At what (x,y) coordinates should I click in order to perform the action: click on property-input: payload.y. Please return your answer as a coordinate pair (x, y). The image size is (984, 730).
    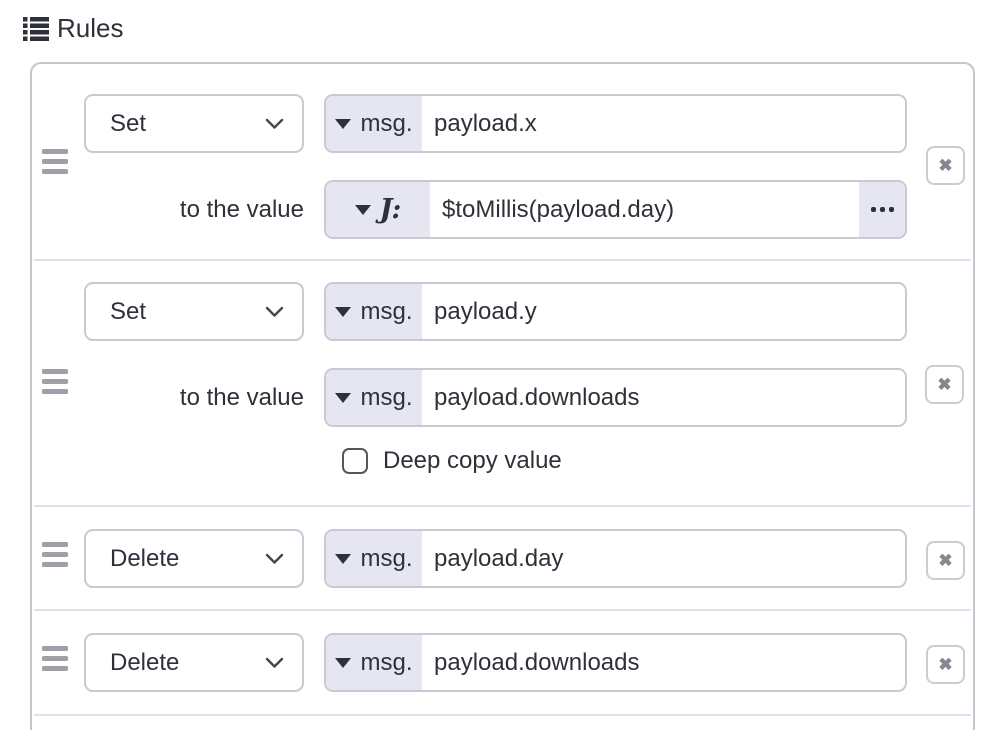
    Looking at the image, I should click on (485, 311).